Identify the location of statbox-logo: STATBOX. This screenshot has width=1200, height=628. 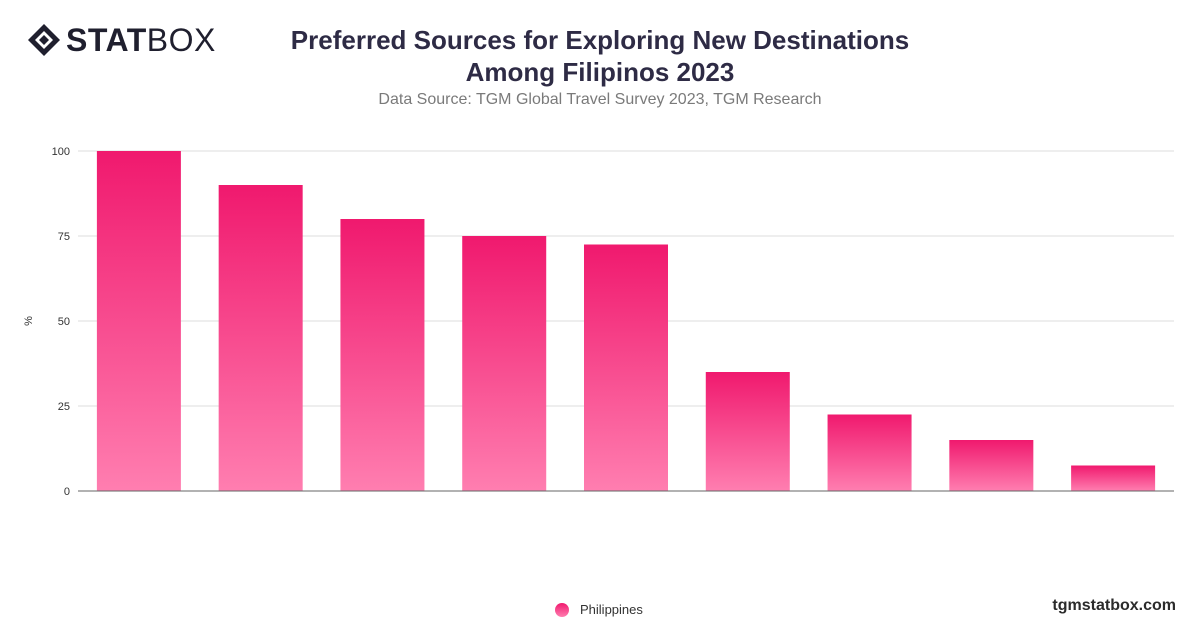
(121, 40).